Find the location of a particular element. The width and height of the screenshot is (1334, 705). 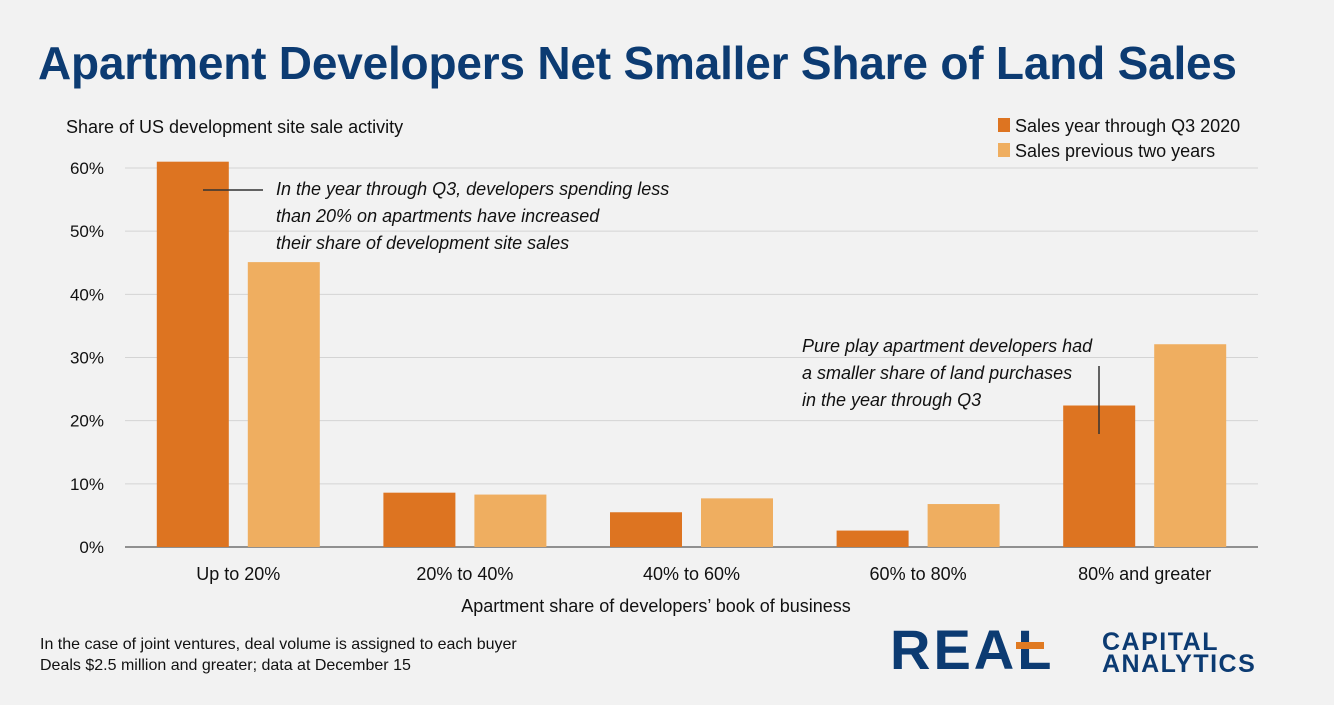

annotation-text: than 20% on apartments have increased is located at coordinates (438, 216).